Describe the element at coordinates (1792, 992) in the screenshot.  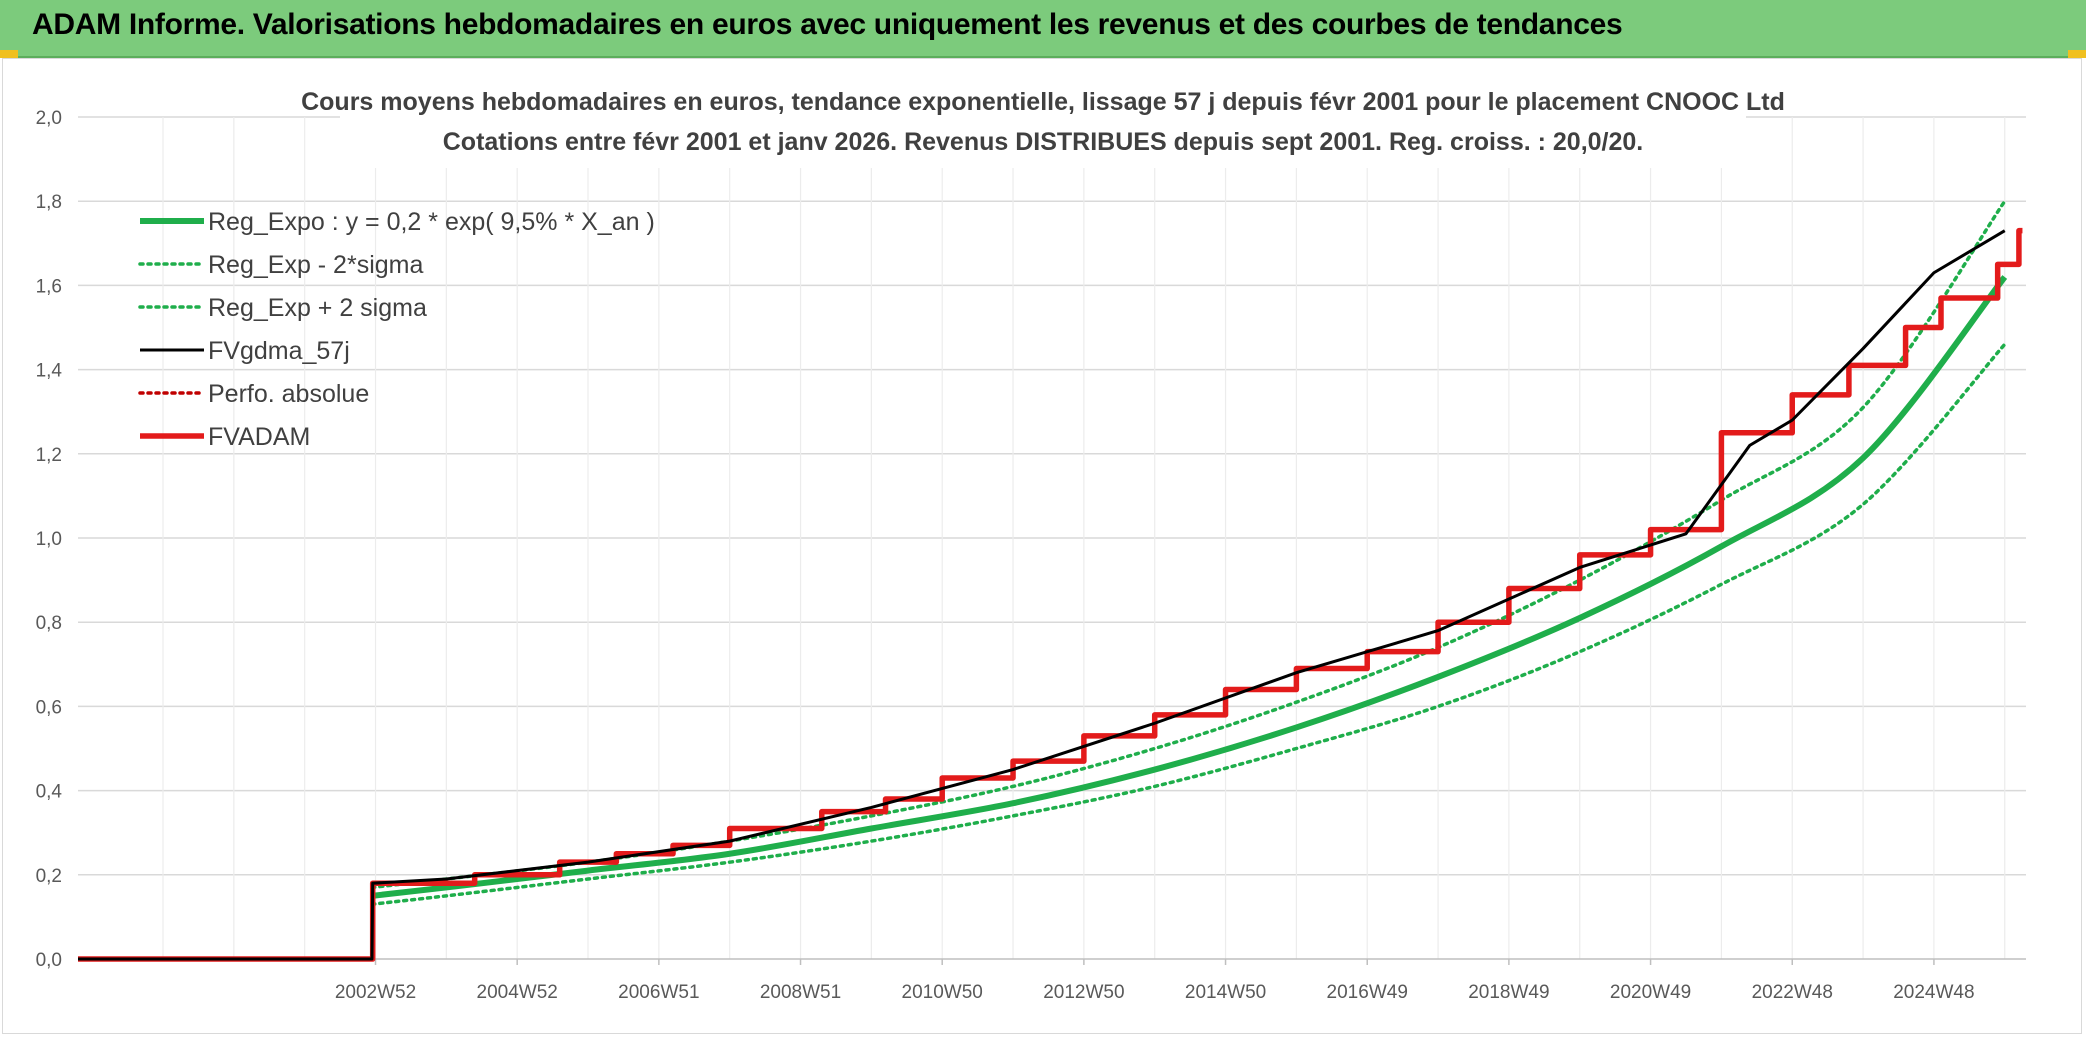
I see `x-tick-label: 2022W48` at that location.